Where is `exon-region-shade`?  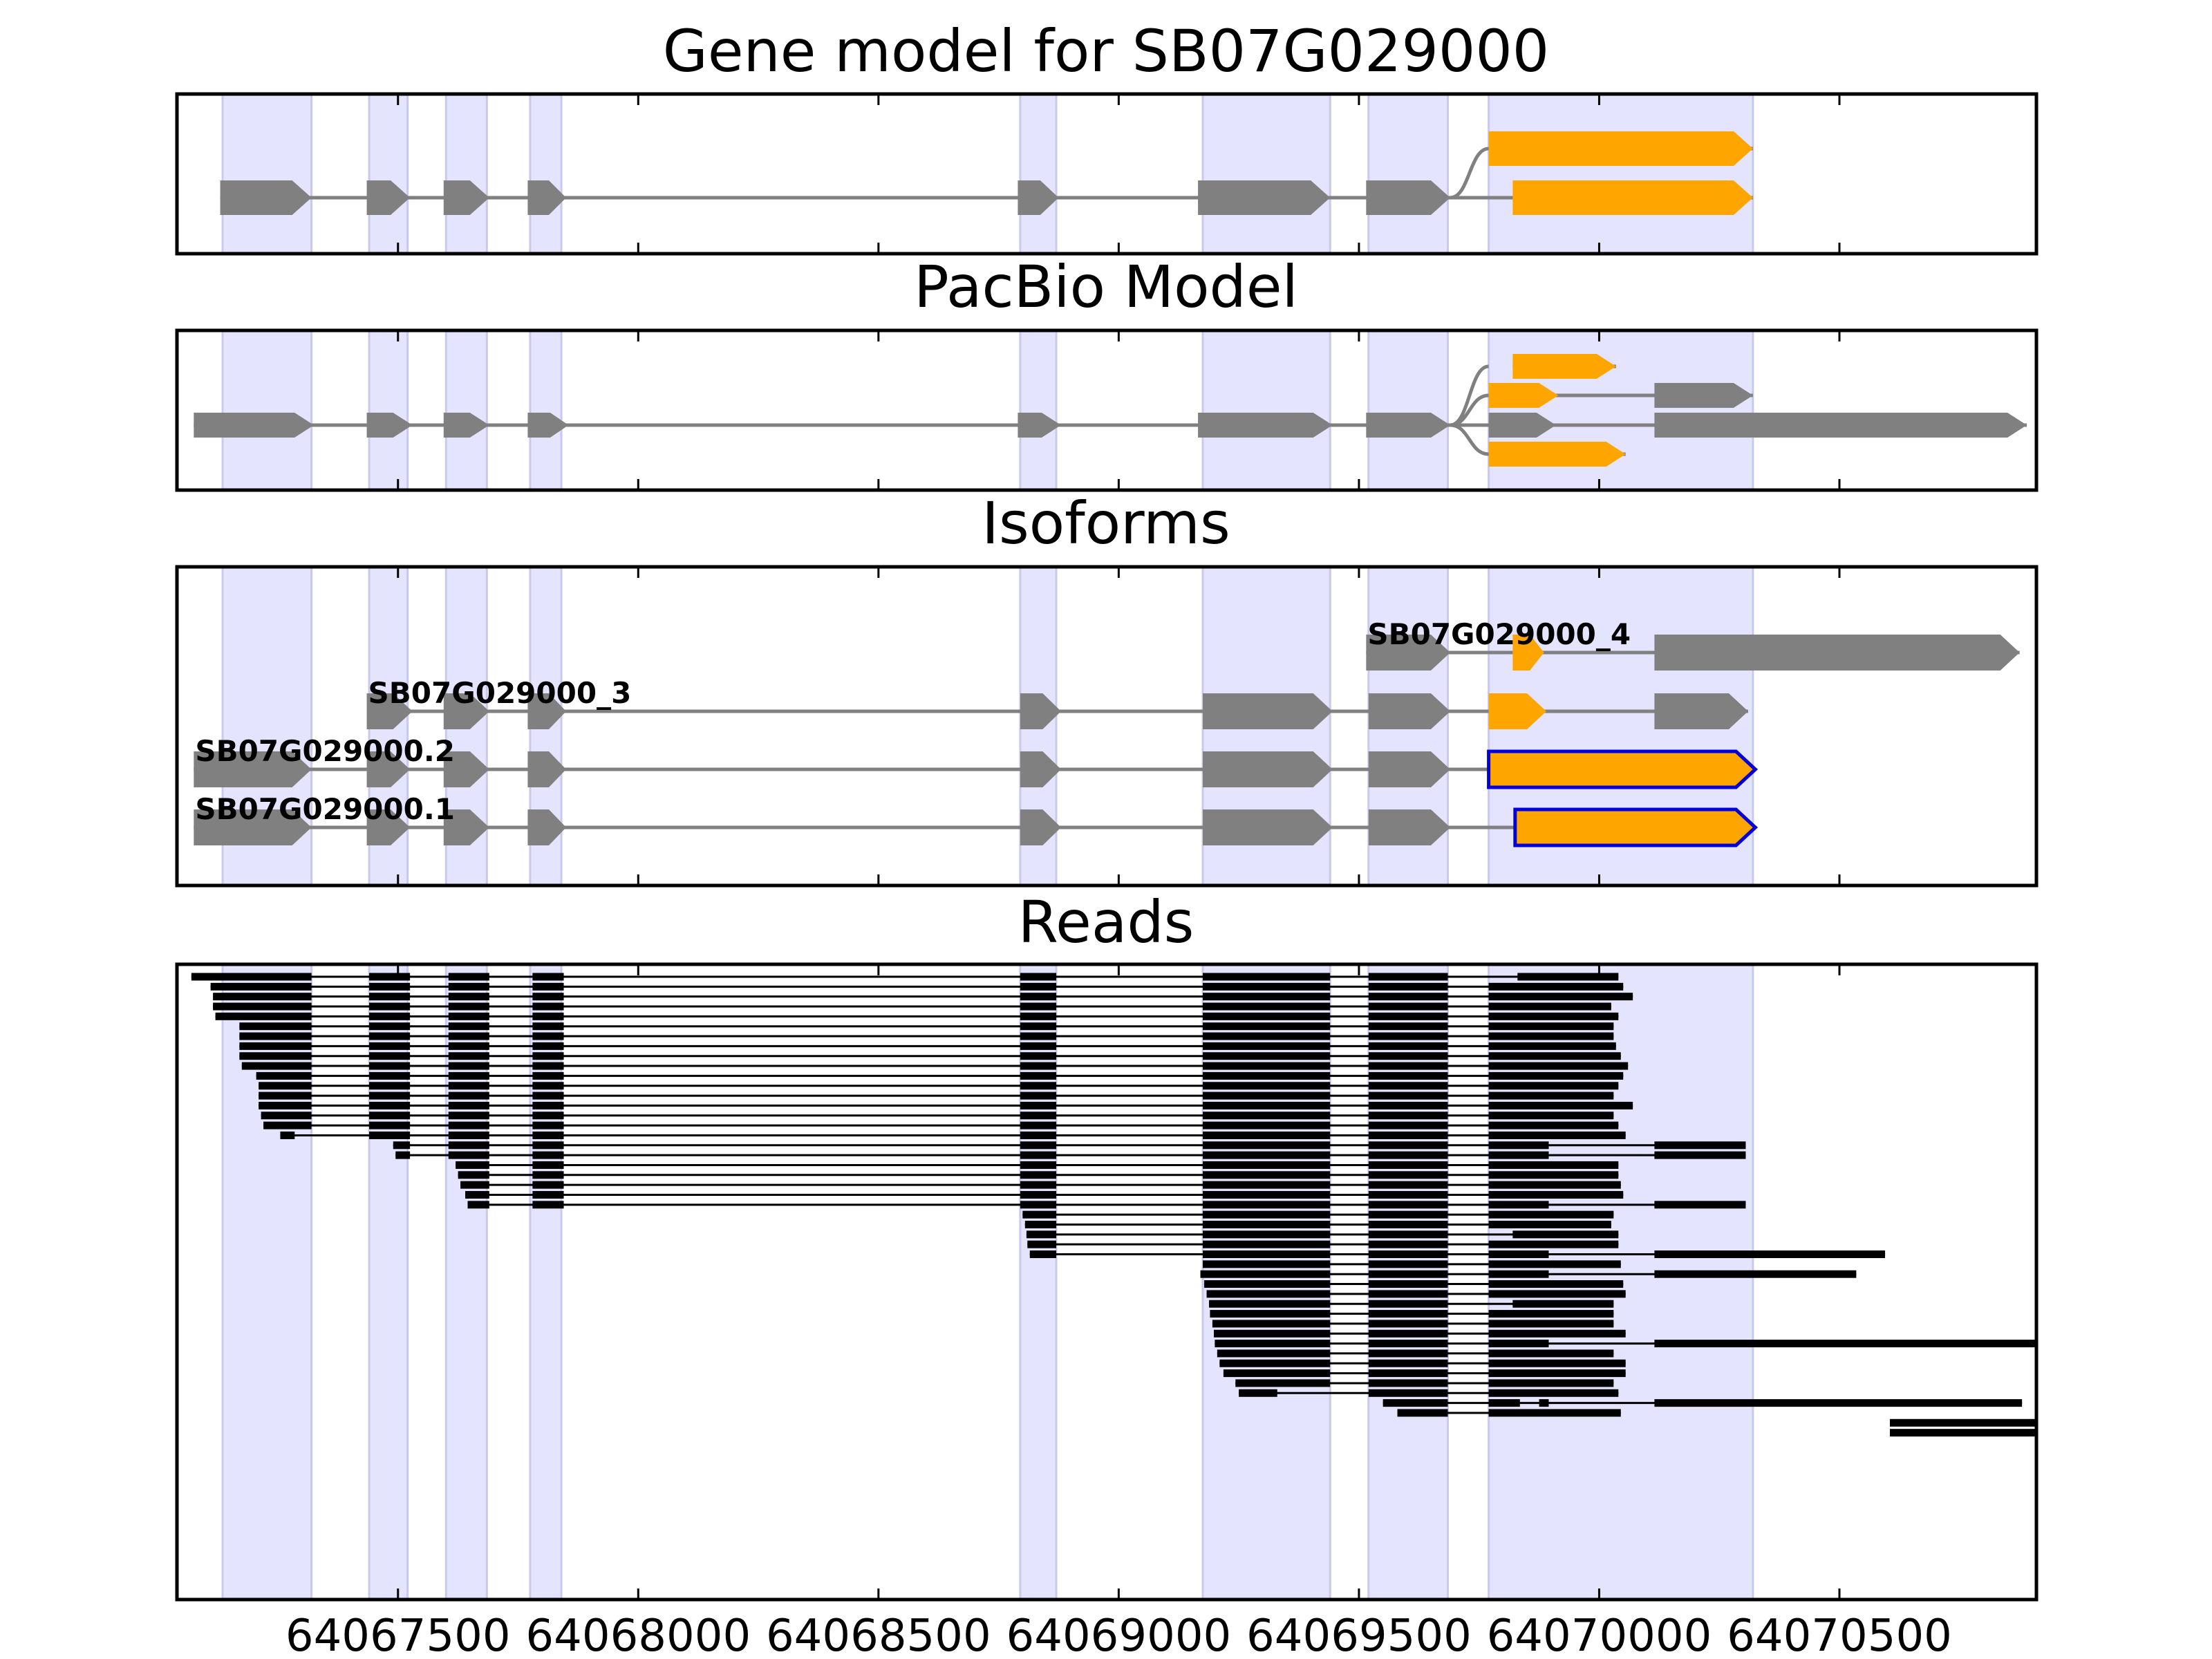 exon-region-shade is located at coordinates (546, 174).